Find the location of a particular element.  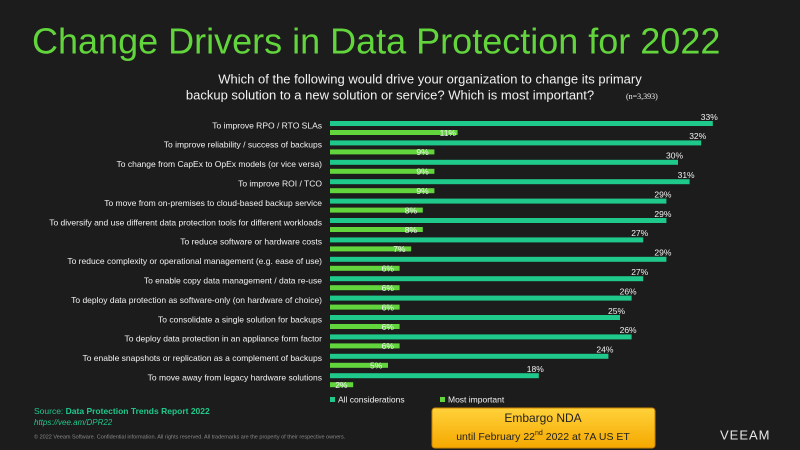

legend-label: Most important is located at coordinates (476, 399).